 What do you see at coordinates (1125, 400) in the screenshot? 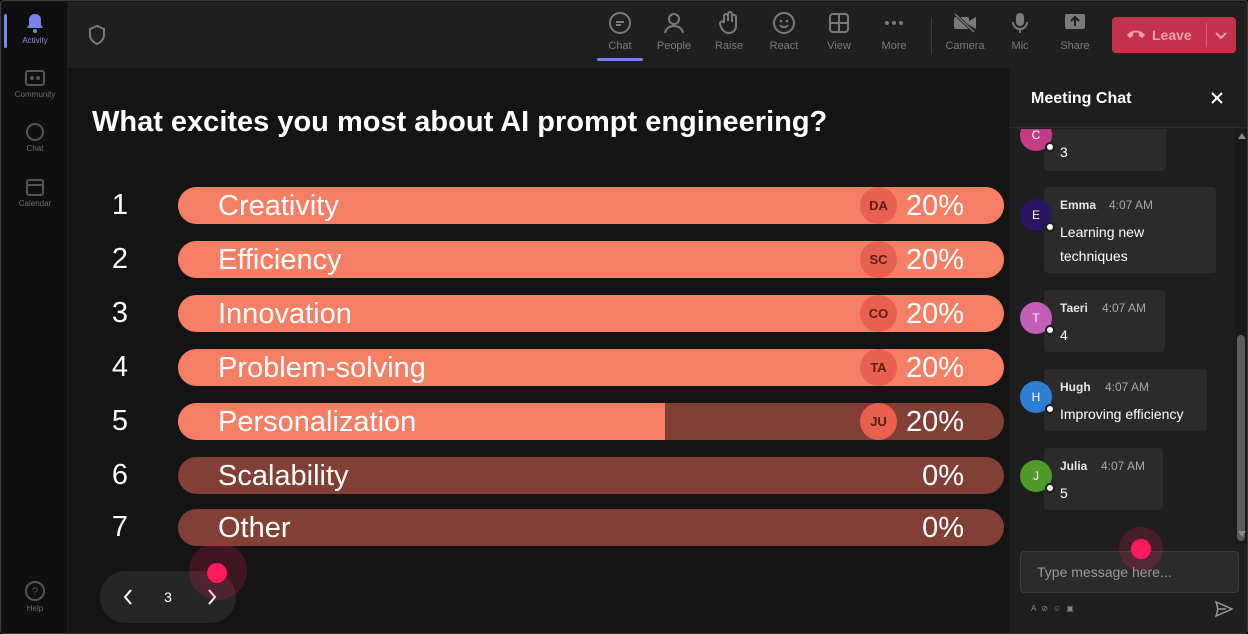
I see `message-bubble: Hugh 4:07 AM Improving efficiency` at bounding box center [1125, 400].